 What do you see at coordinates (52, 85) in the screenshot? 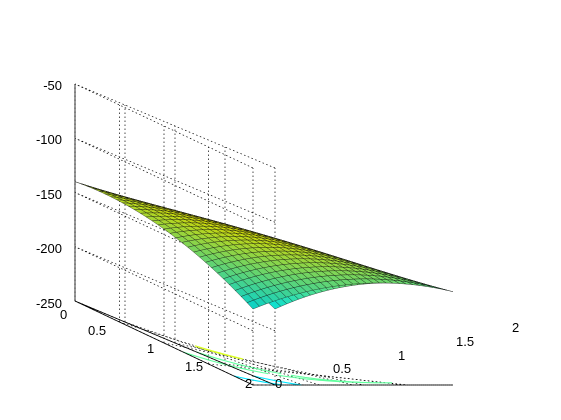
I see `z-tick-label: -50` at bounding box center [52, 85].